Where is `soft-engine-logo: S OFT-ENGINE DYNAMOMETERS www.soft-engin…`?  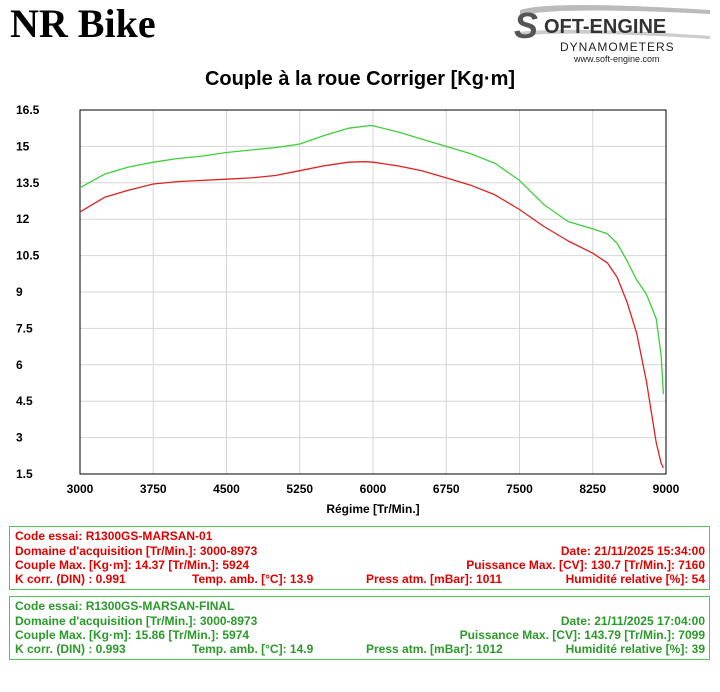 soft-engine-logo: S OFT-ENGINE DYNAMOMETERS www.soft-engin… is located at coordinates (612, 34).